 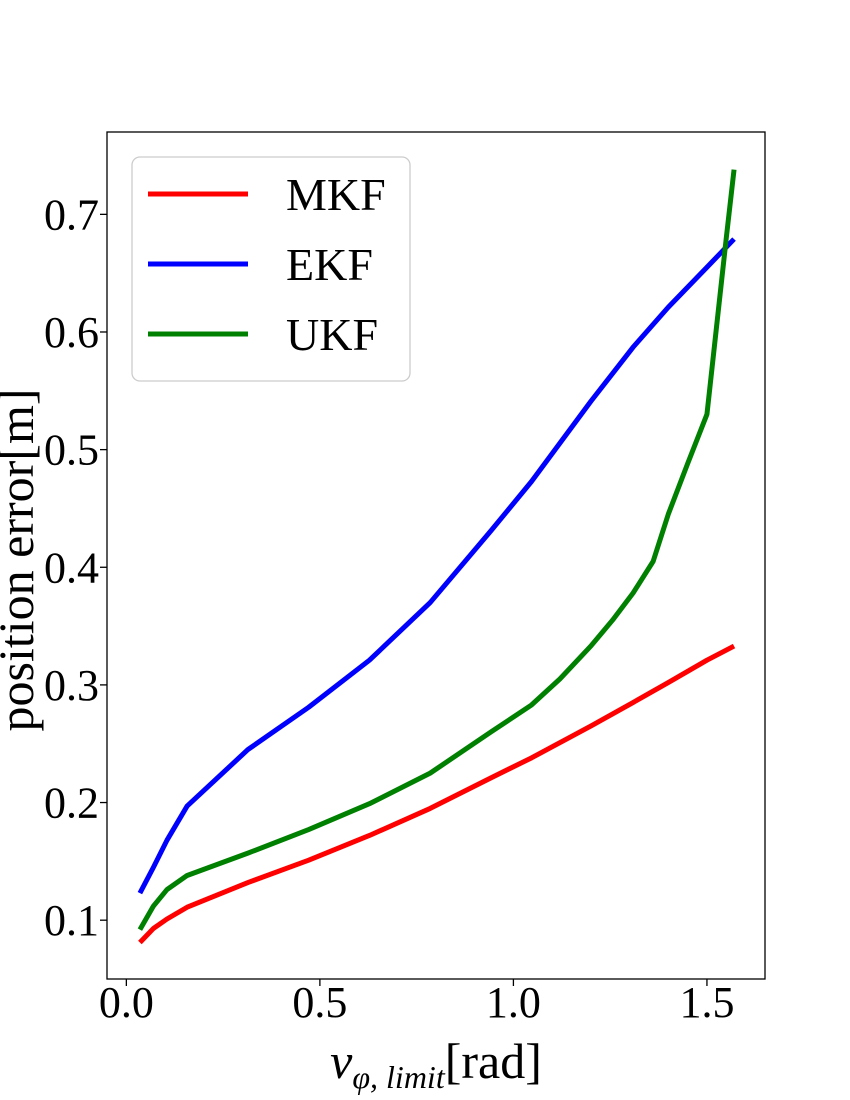 I want to click on y-tick-label: 0.7, so click(x=71, y=214).